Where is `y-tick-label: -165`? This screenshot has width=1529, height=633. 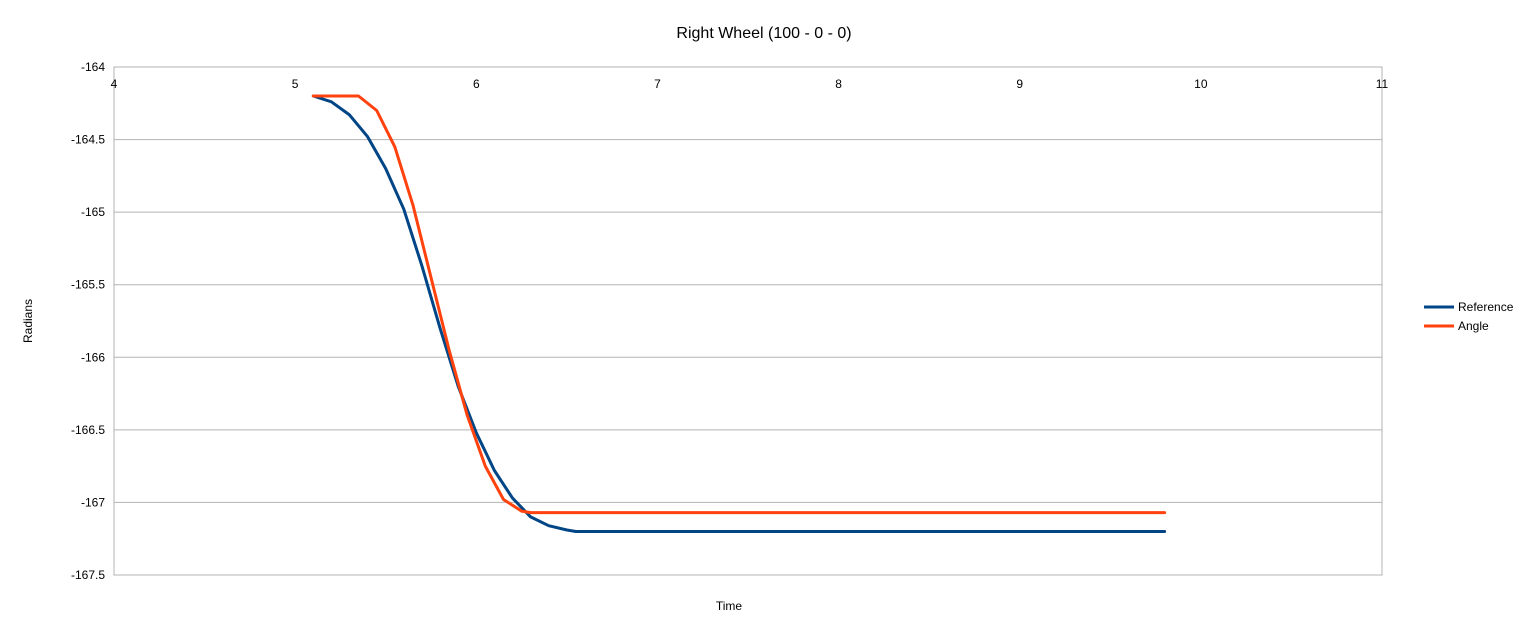
y-tick-label: -165 is located at coordinates (93, 212).